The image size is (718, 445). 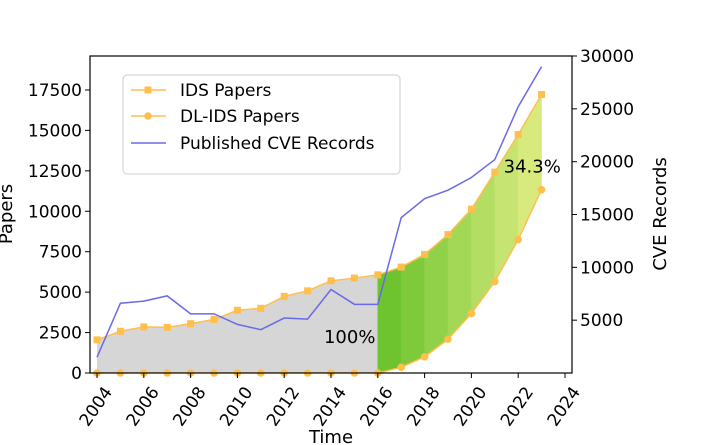 What do you see at coordinates (607, 216) in the screenshot?
I see `y2-tick-label: 15000` at bounding box center [607, 216].